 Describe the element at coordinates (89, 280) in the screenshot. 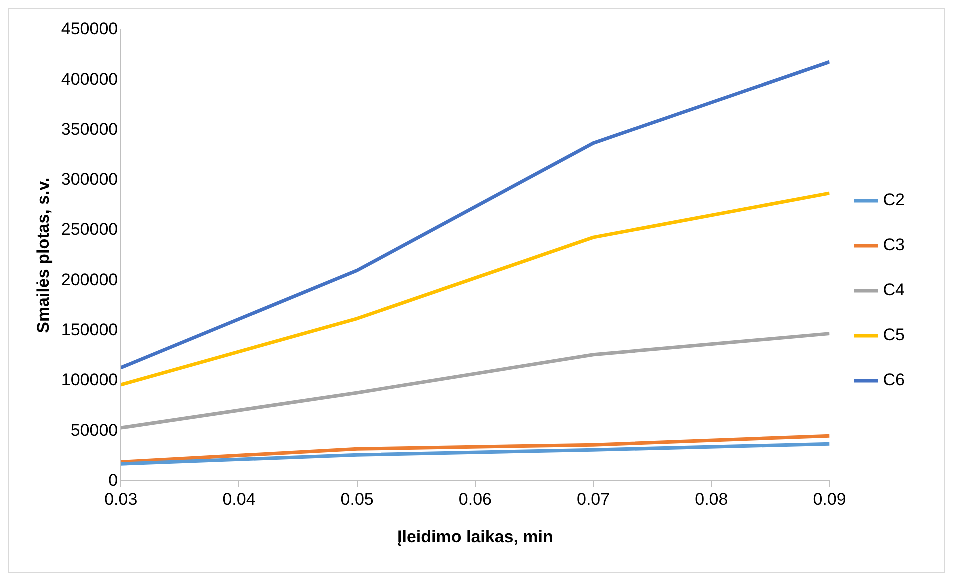

I see `y-tick-label: 200000` at that location.